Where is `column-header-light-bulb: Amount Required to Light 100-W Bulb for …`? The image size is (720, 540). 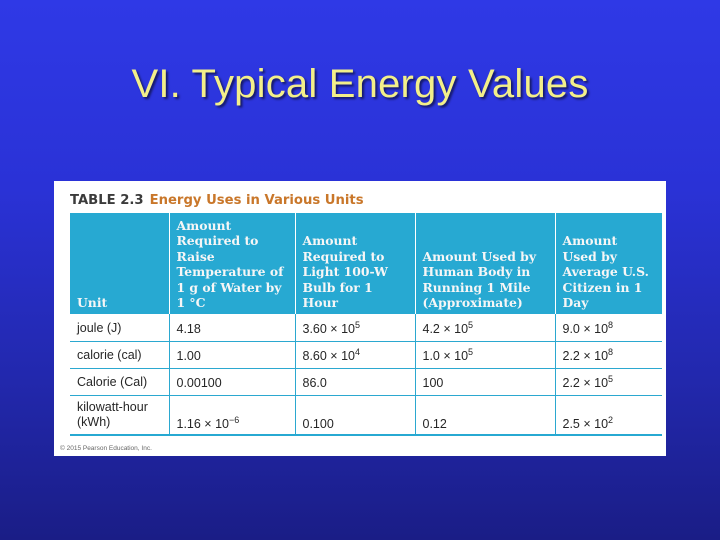 column-header-light-bulb: Amount Required to Light 100-W Bulb for … is located at coordinates (354, 264).